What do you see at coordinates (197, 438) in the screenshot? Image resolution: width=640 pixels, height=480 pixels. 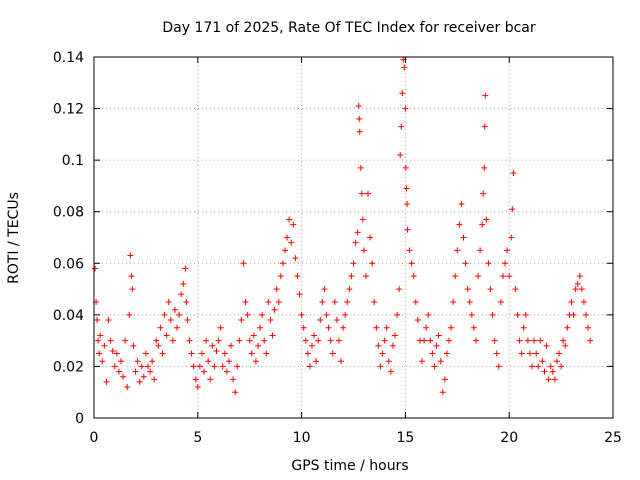 I see `x-tick-label: 5` at bounding box center [197, 438].